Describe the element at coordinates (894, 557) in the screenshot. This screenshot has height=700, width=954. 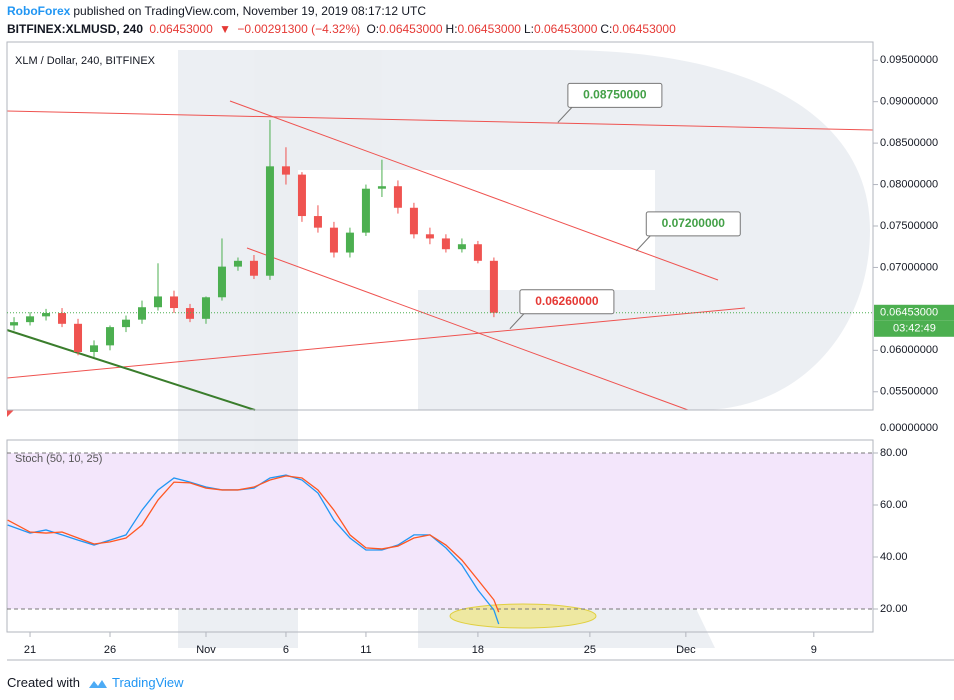
I see `y-tick-label: 40.00` at that location.